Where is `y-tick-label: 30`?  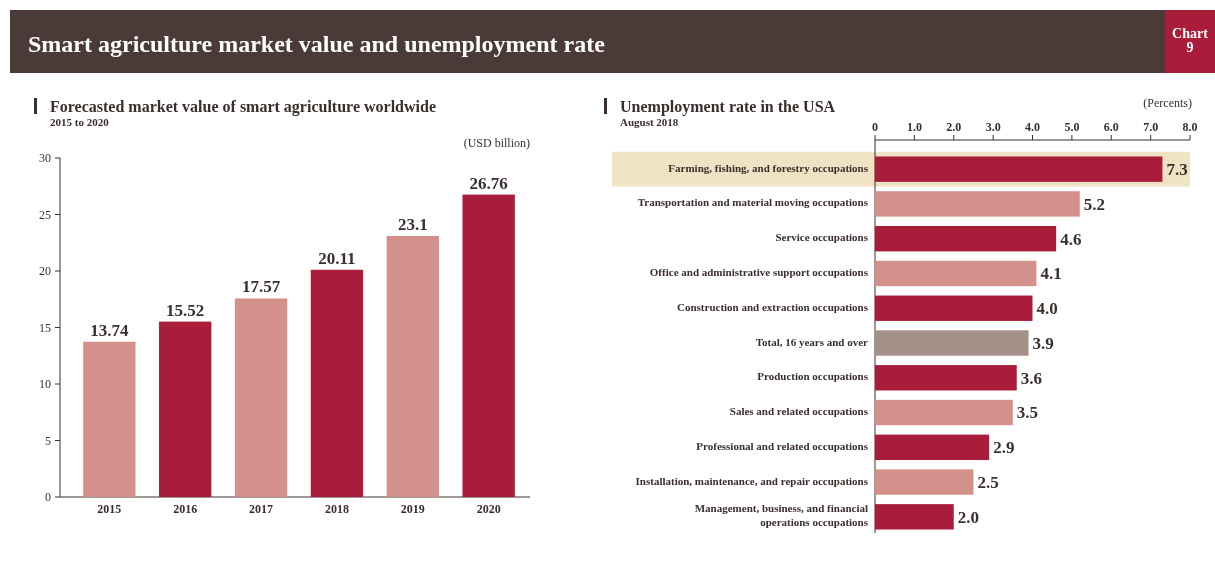
y-tick-label: 30 is located at coordinates (45, 158).